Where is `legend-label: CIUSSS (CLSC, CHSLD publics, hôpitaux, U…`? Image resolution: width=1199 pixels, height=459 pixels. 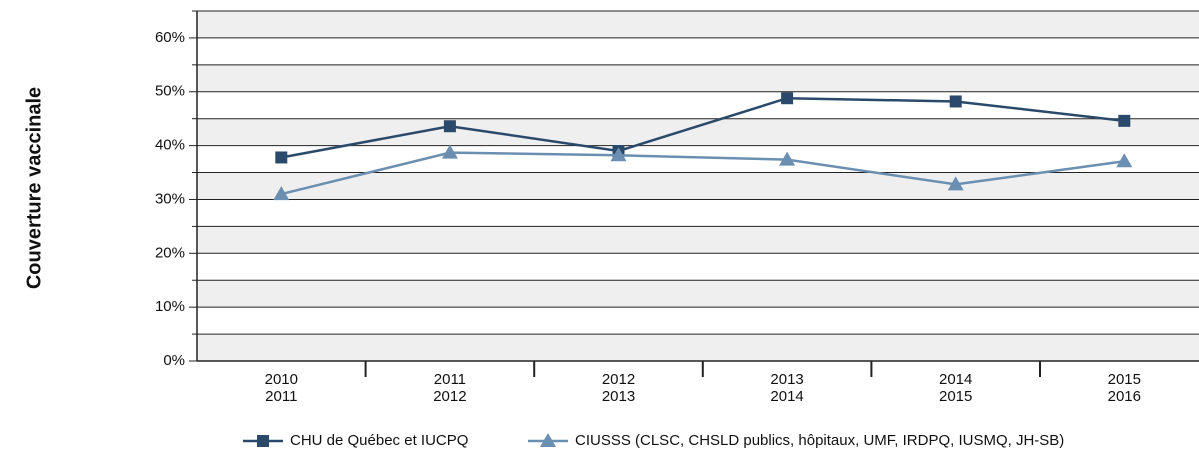 legend-label: CIUSSS (CLSC, CHSLD publics, hôpitaux, U… is located at coordinates (819, 440).